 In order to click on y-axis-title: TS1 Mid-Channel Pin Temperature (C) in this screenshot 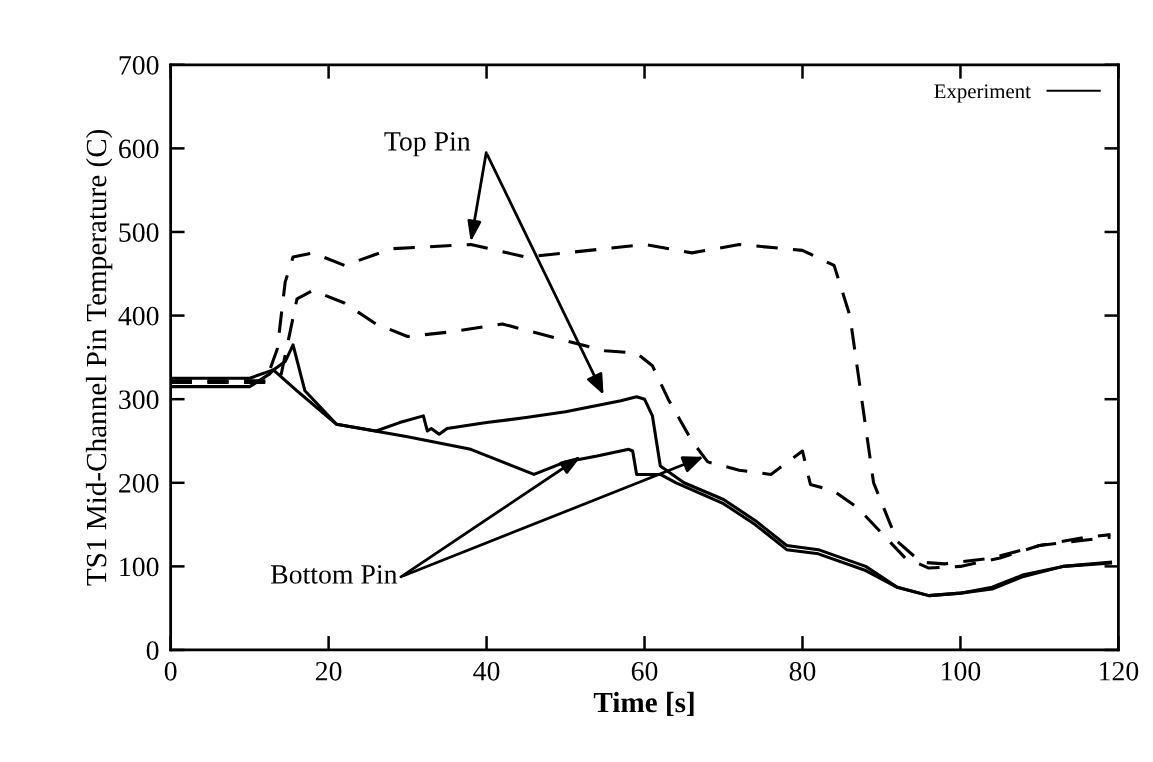, I will do `click(99, 357)`.